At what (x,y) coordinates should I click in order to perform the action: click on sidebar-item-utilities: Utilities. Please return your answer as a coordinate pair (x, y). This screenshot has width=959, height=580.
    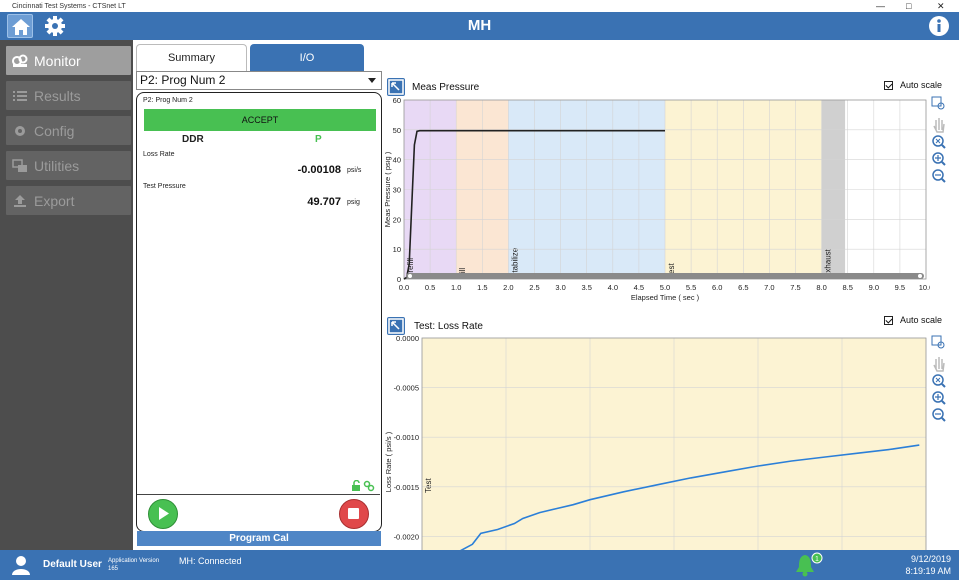
    Looking at the image, I should click on (68, 165).